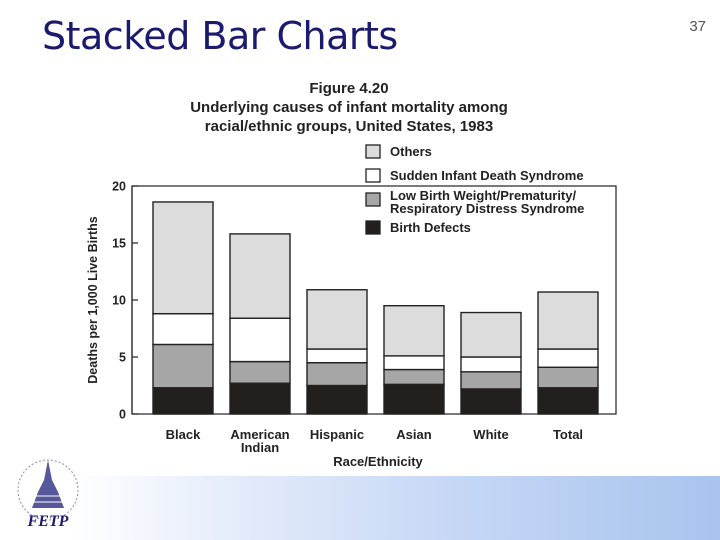 This screenshot has width=720, height=540. I want to click on bar-stack-total, so click(568, 353).